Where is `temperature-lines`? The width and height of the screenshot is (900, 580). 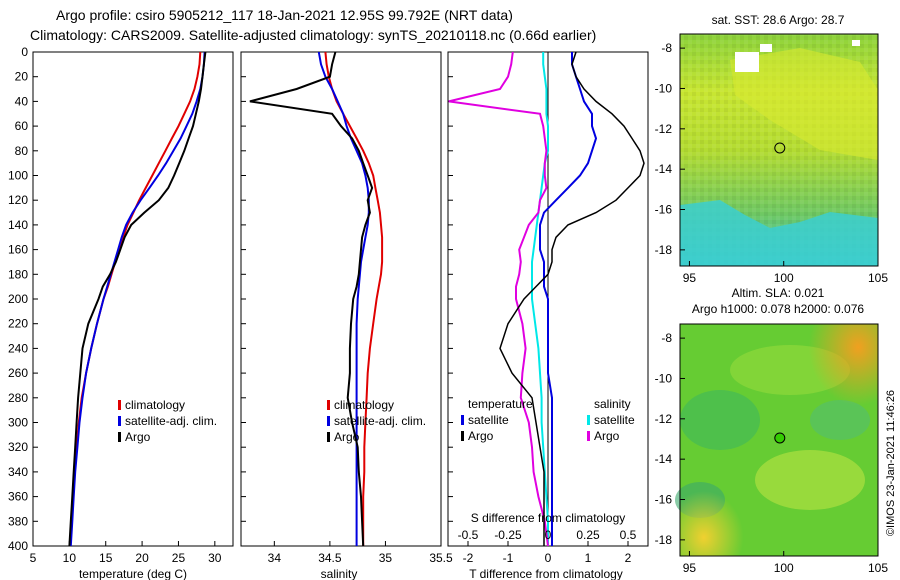 temperature-lines is located at coordinates (137, 299).